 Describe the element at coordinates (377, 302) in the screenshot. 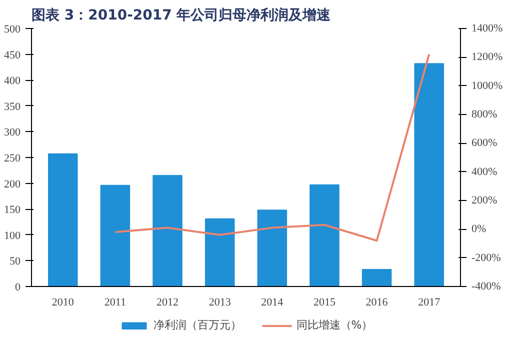

I see `x-tick-label: 2016` at that location.